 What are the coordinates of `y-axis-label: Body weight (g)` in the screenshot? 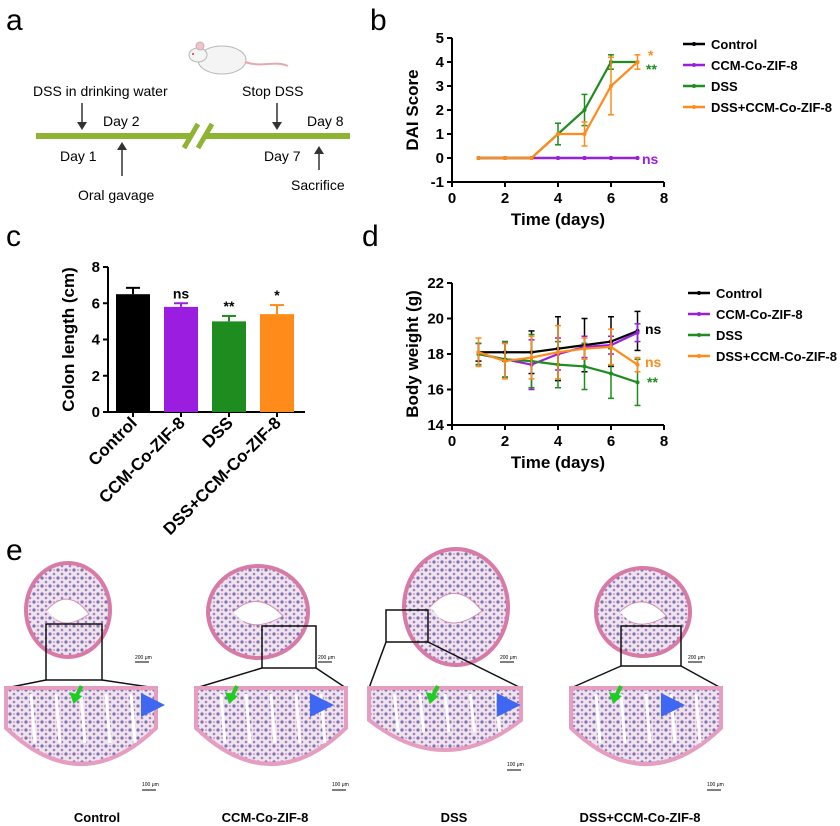 It's located at (412, 353).